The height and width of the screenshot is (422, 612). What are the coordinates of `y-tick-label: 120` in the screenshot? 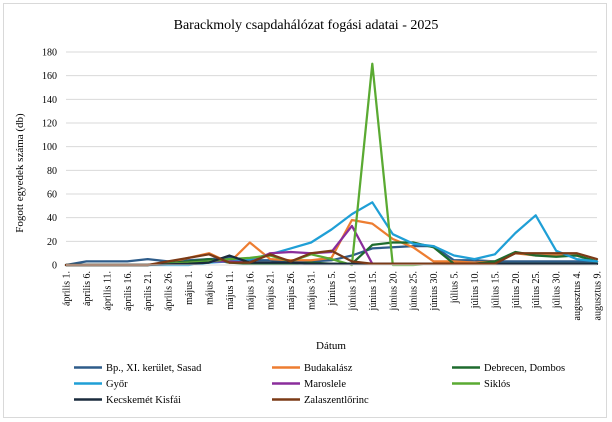 It's located at (49, 124).